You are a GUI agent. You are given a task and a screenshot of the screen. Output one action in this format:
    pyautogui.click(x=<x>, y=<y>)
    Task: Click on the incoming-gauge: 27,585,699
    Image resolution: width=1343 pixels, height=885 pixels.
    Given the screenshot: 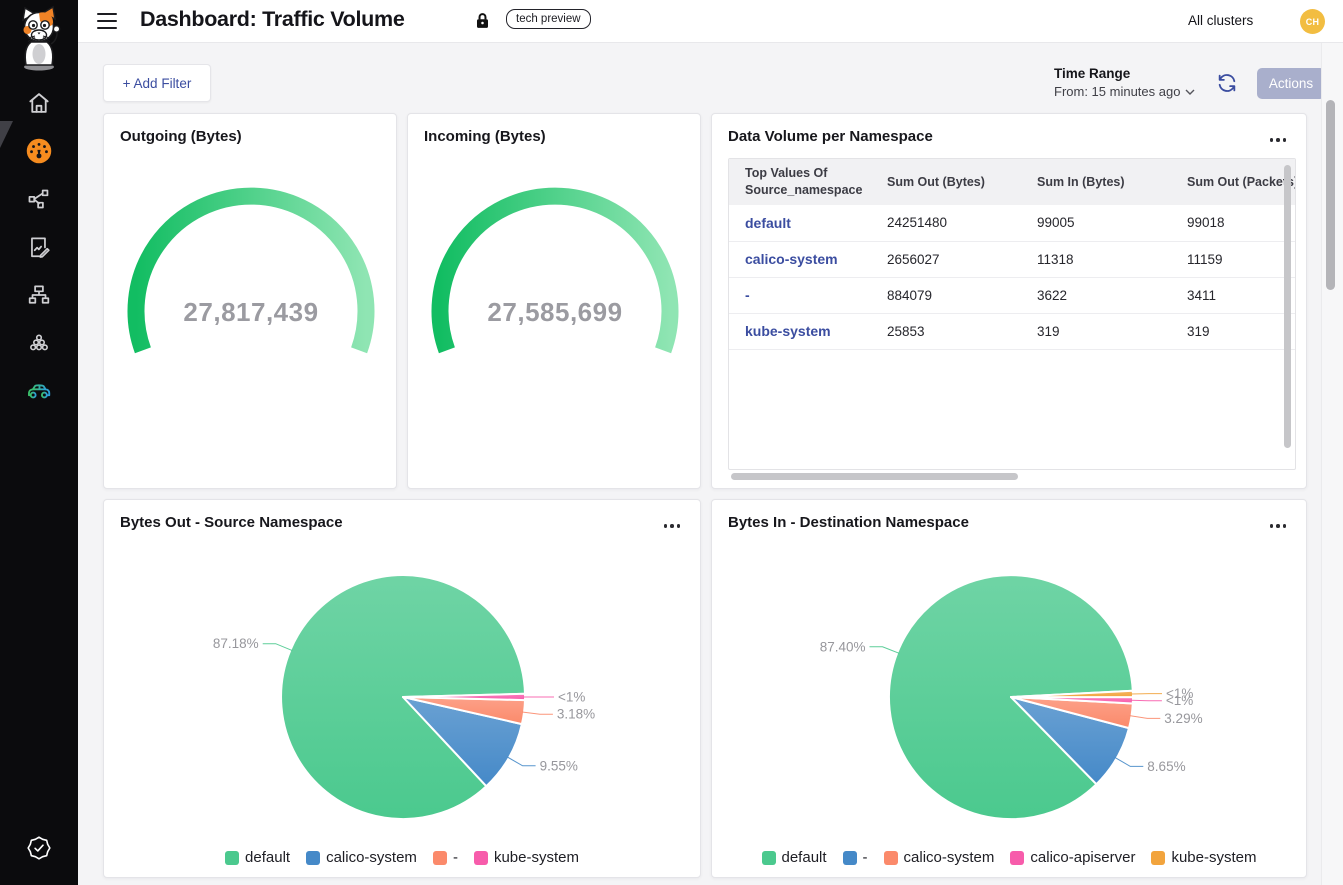 What is the action you would take?
    pyautogui.click(x=555, y=270)
    